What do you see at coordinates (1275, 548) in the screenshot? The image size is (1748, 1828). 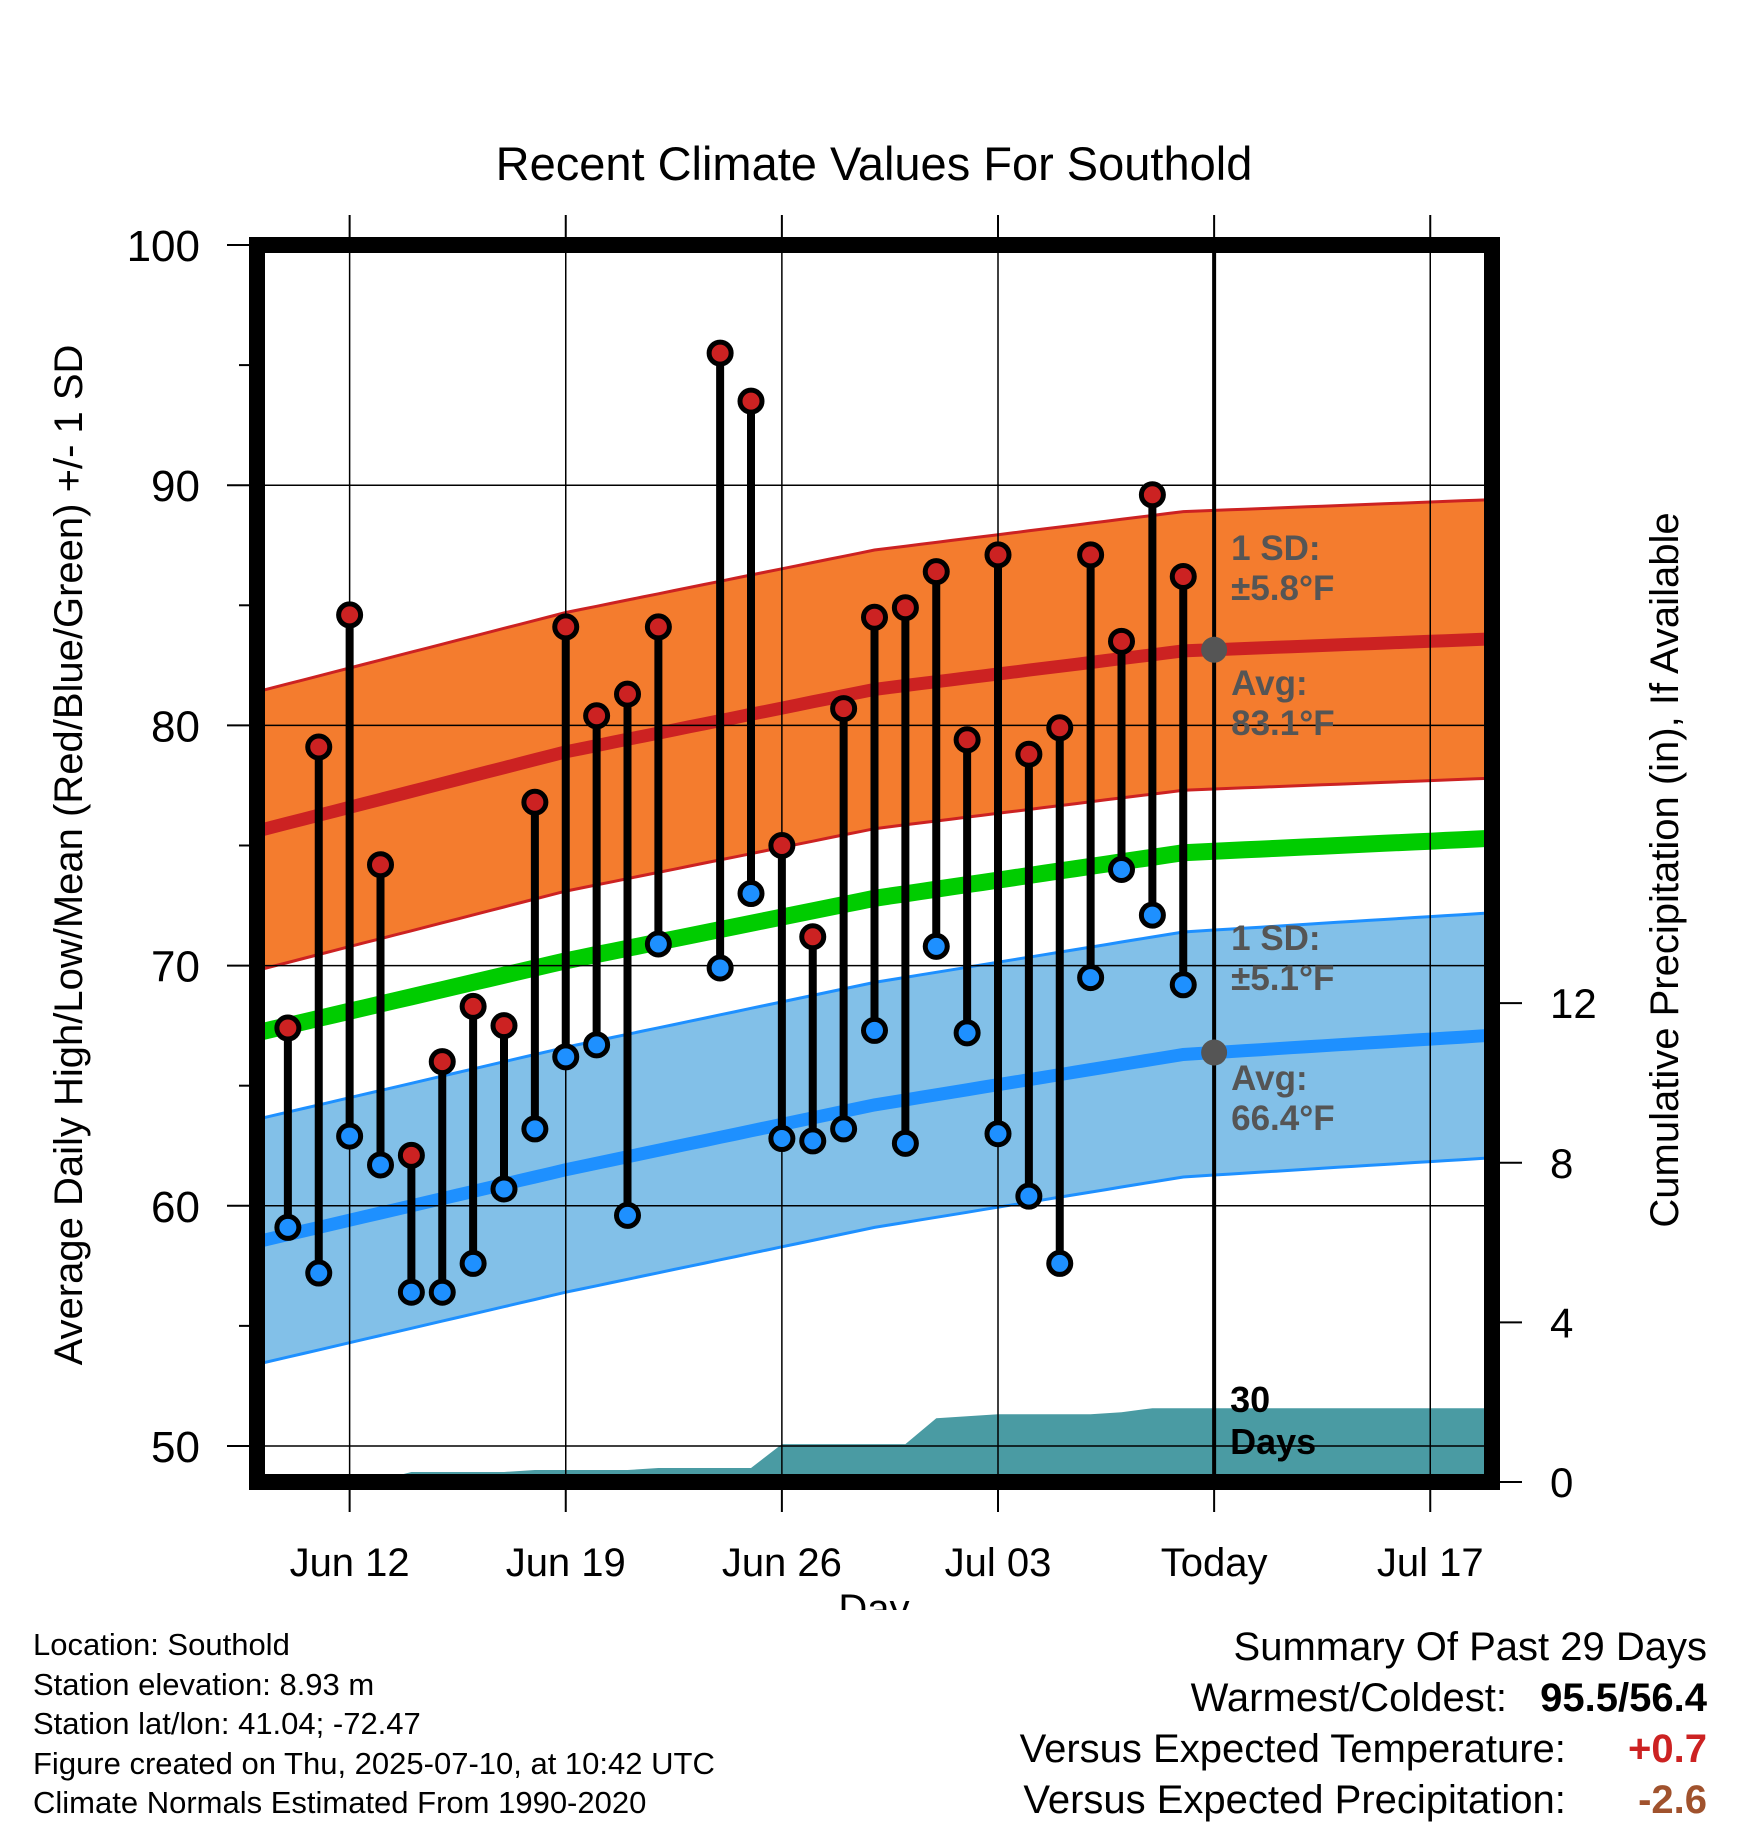 I see `high-sd-label: 1 SD:` at bounding box center [1275, 548].